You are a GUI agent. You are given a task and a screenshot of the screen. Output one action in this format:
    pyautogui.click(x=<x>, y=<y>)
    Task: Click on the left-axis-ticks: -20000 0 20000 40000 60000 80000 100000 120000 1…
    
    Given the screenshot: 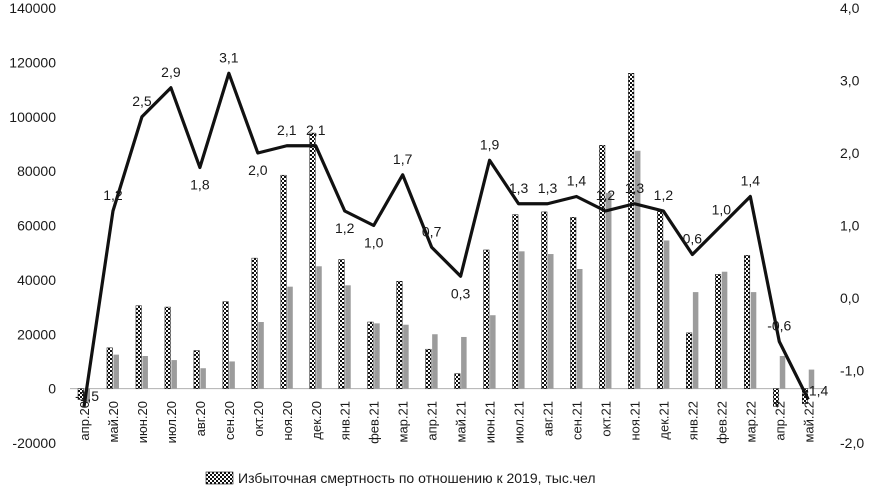 What is the action you would take?
    pyautogui.click(x=32, y=225)
    